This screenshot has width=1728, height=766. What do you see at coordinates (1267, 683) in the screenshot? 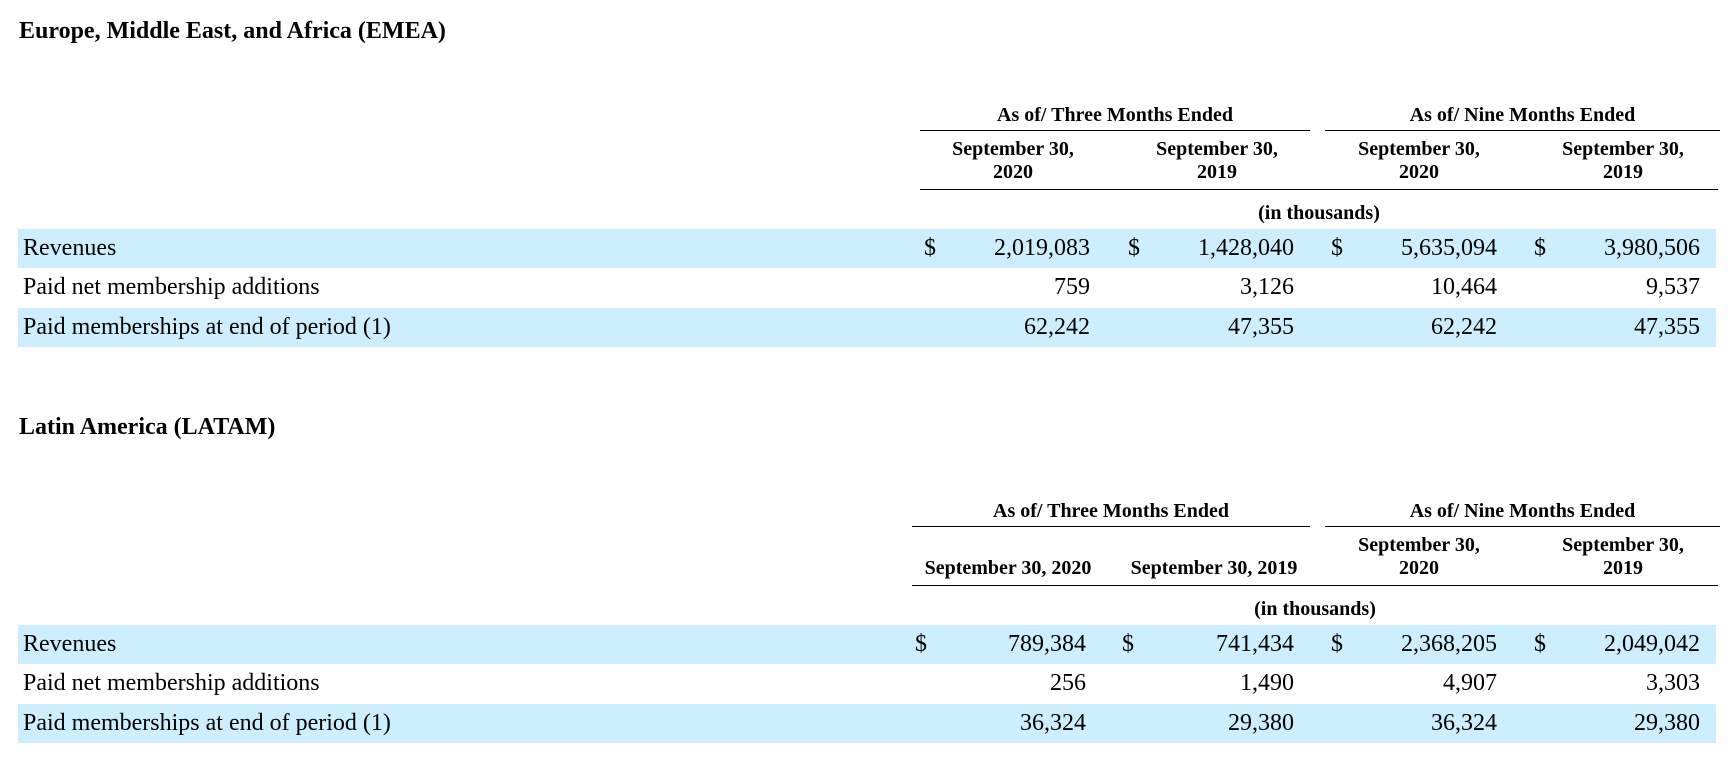
I see `value-cell: 1,490` at bounding box center [1267, 683].